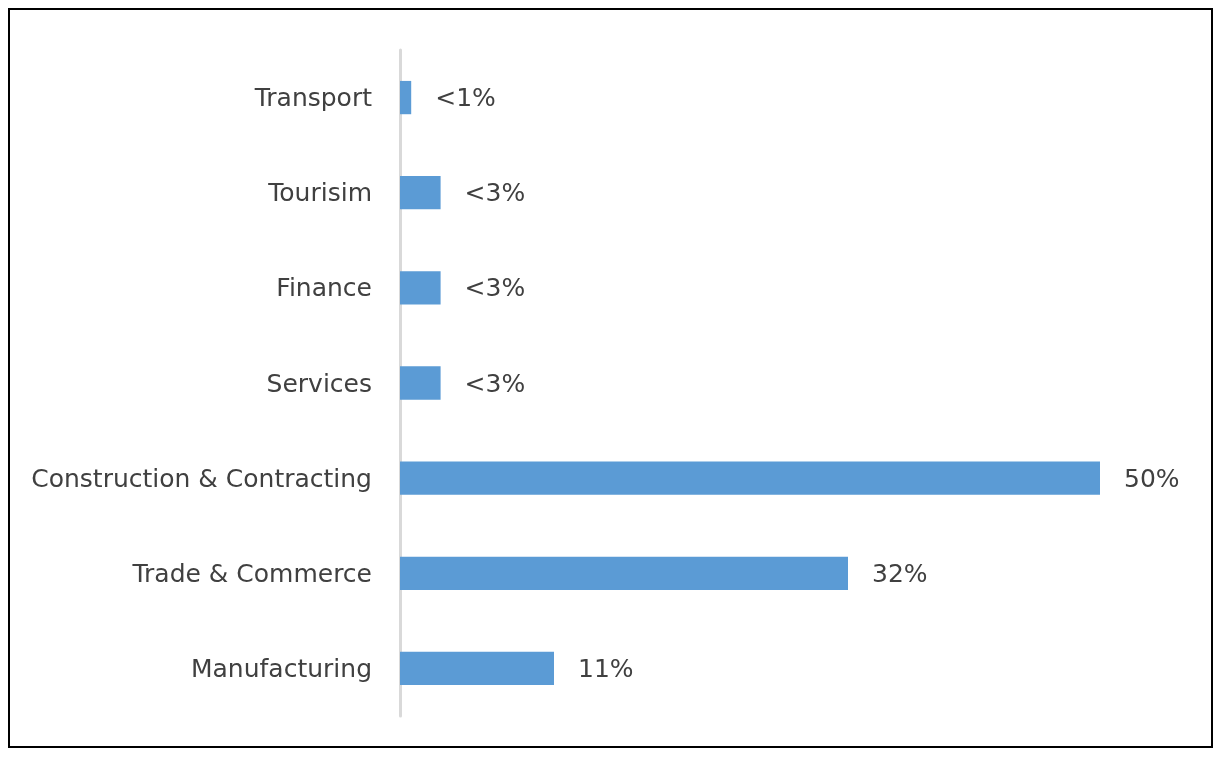 The width and height of the screenshot is (1226, 763). Describe the element at coordinates (900, 573) in the screenshot. I see `data-label: 32%` at that location.